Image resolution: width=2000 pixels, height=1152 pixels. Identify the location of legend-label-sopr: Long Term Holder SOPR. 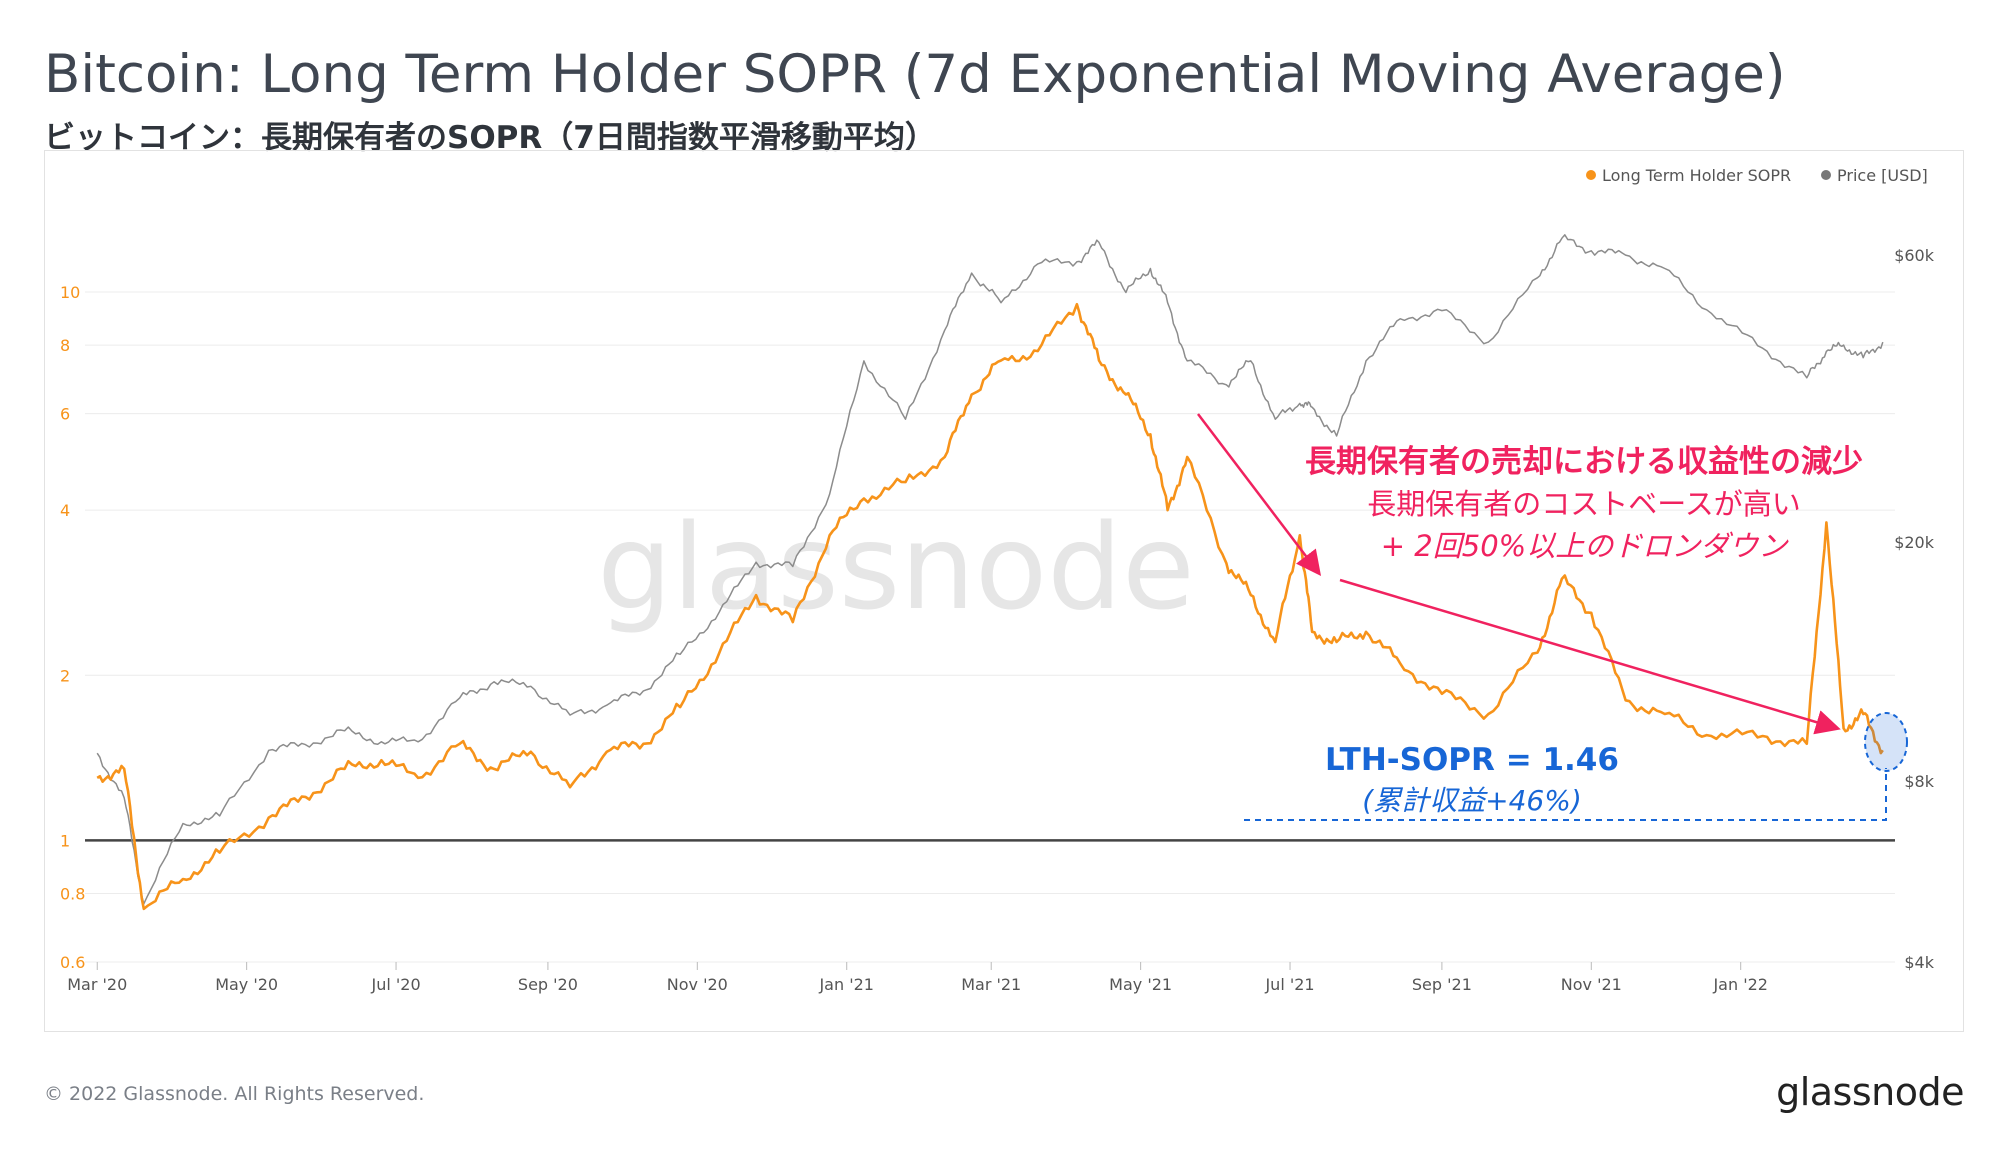
(1696, 175).